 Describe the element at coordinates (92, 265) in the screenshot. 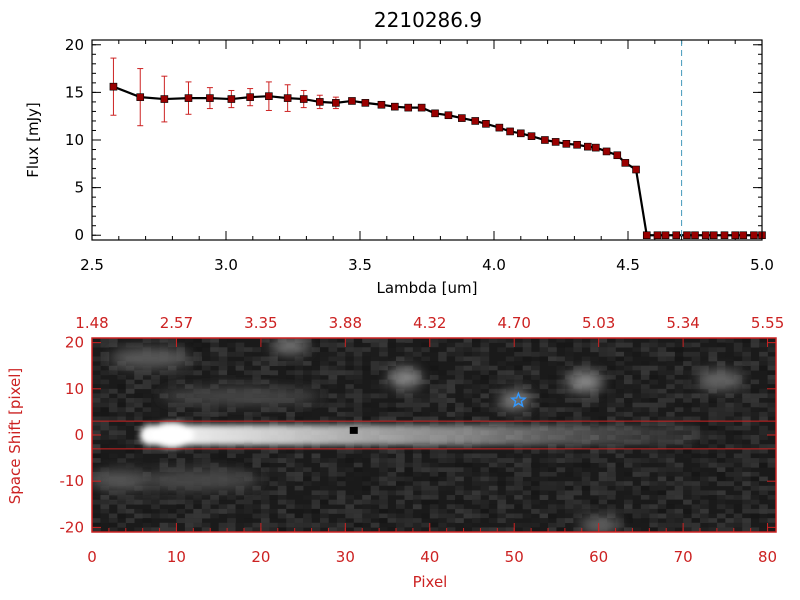

I see `x-tick-label: 2.5` at that location.